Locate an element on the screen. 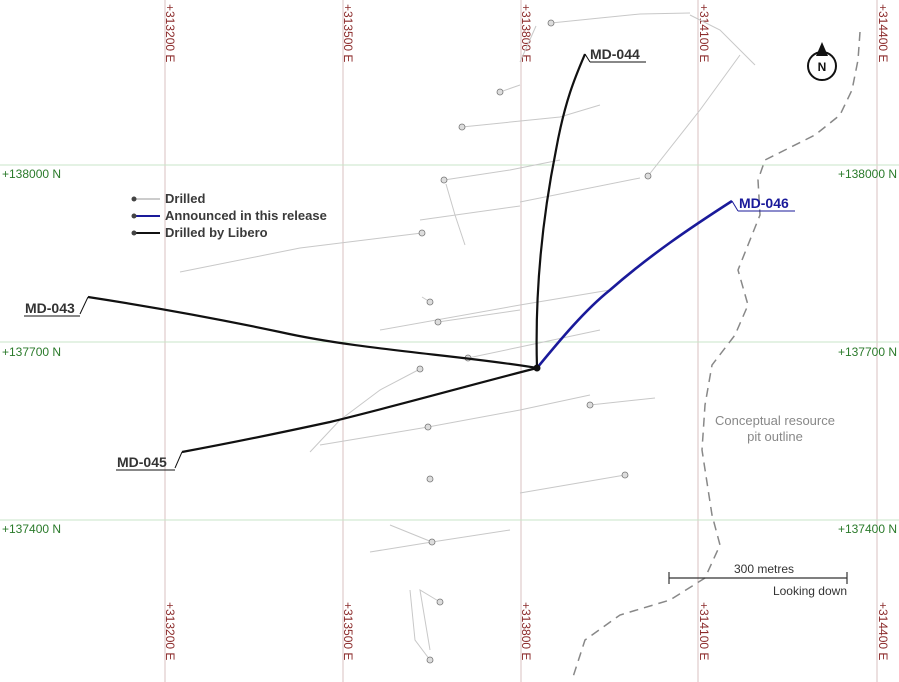 The width and height of the screenshot is (899, 682). pit-outline-label: Conceptual resource is located at coordinates (775, 420).